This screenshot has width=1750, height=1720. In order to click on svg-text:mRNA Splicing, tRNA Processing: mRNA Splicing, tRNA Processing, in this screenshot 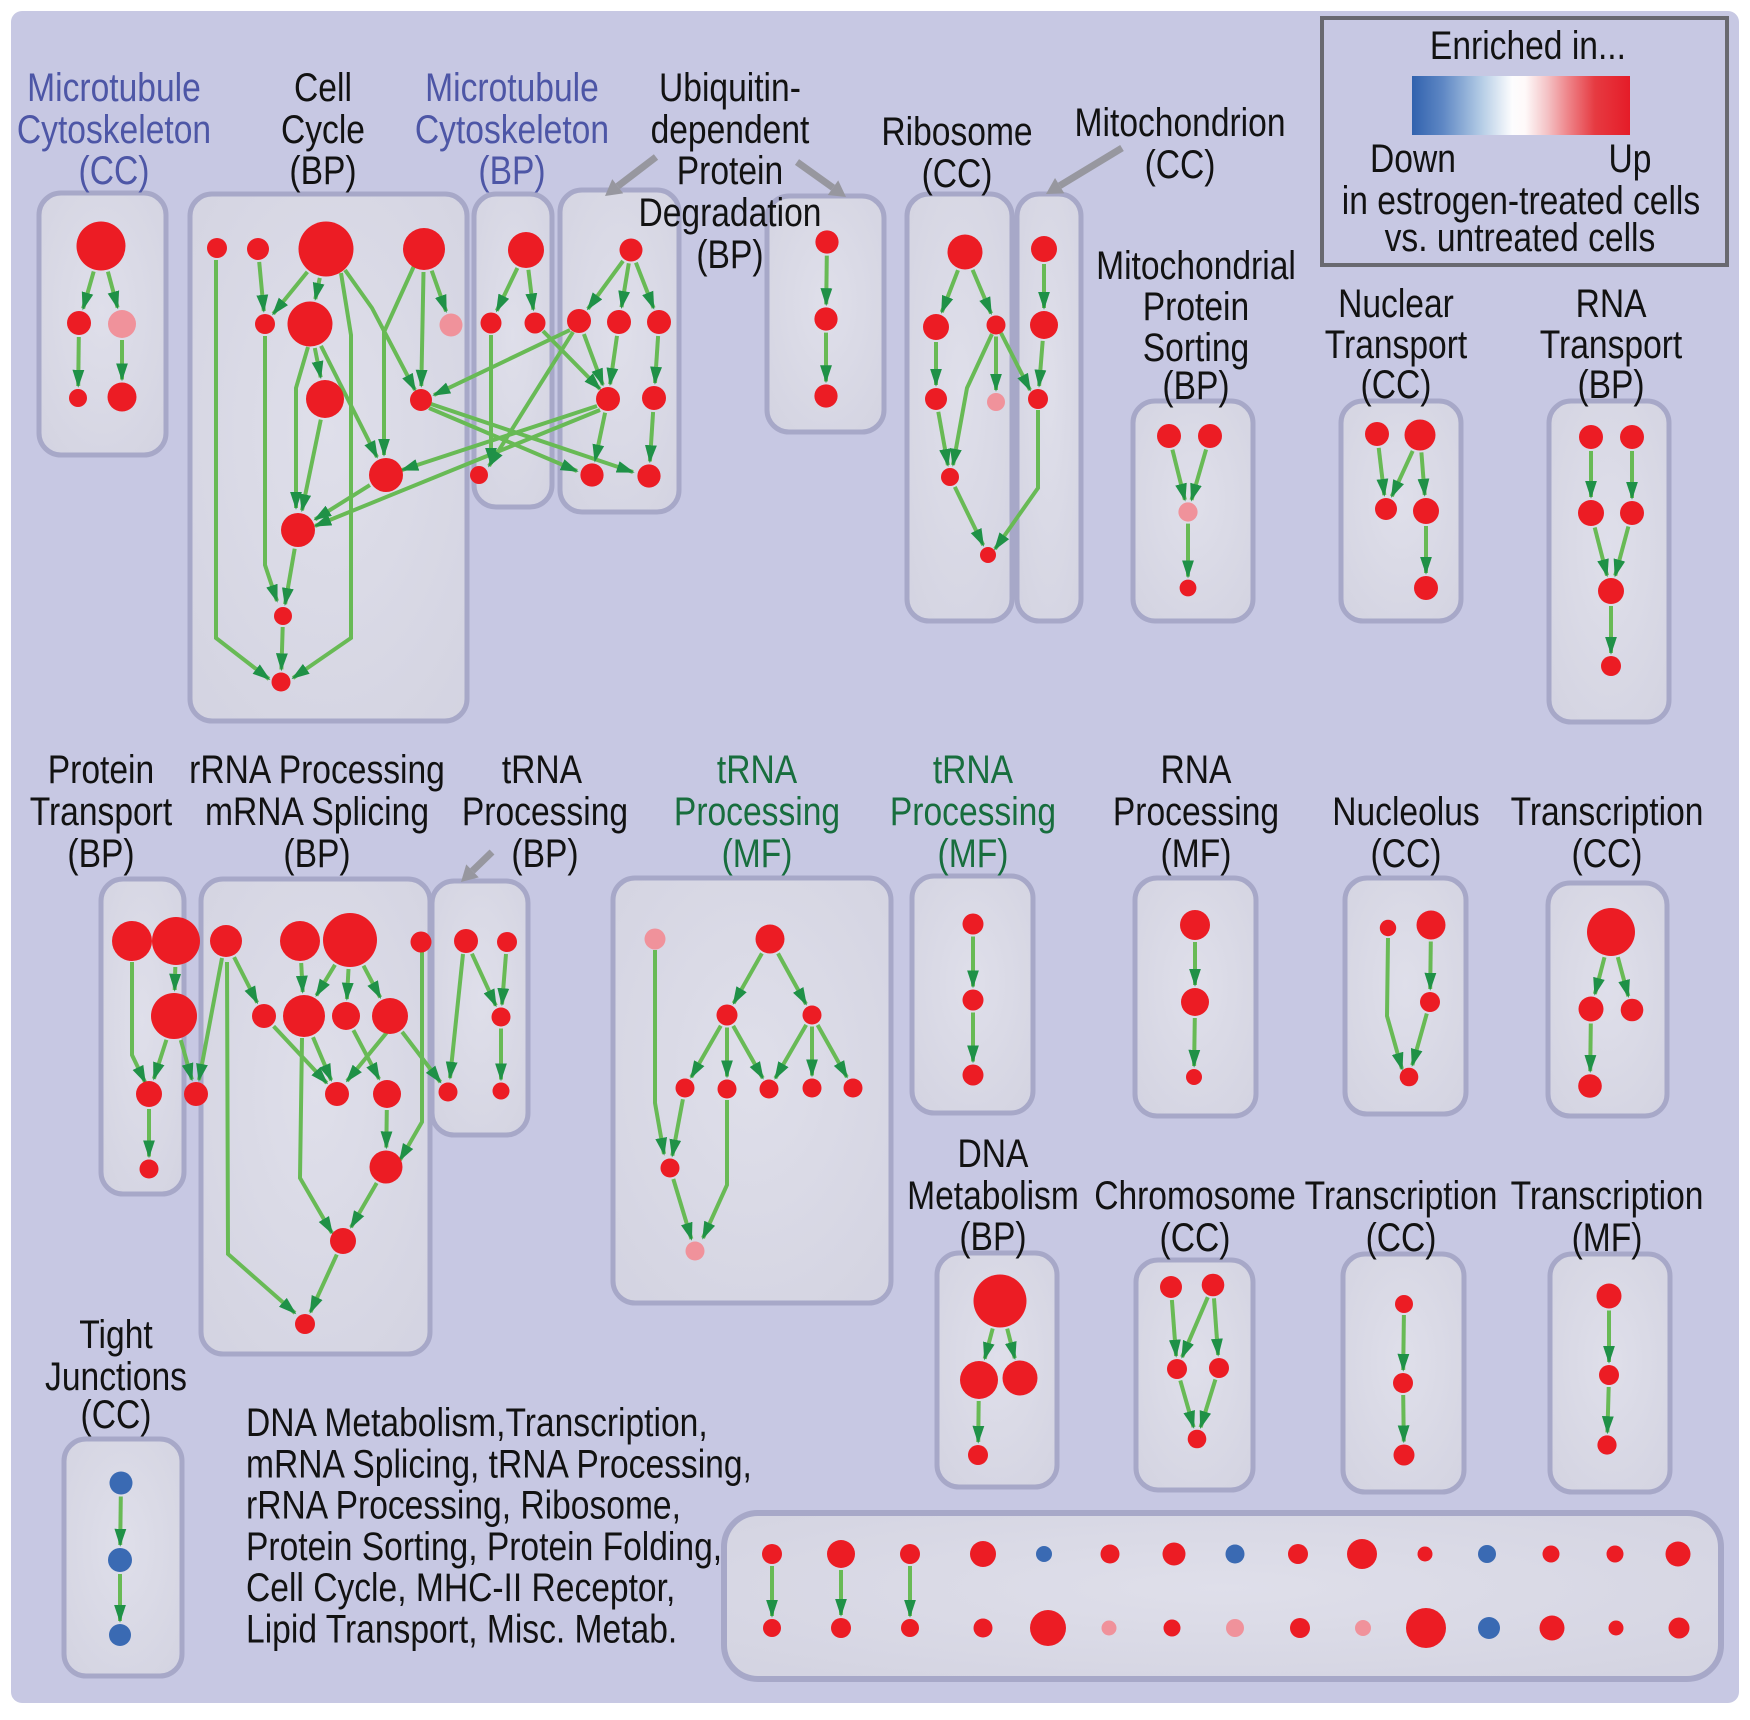, I will do `click(499, 1464)`.